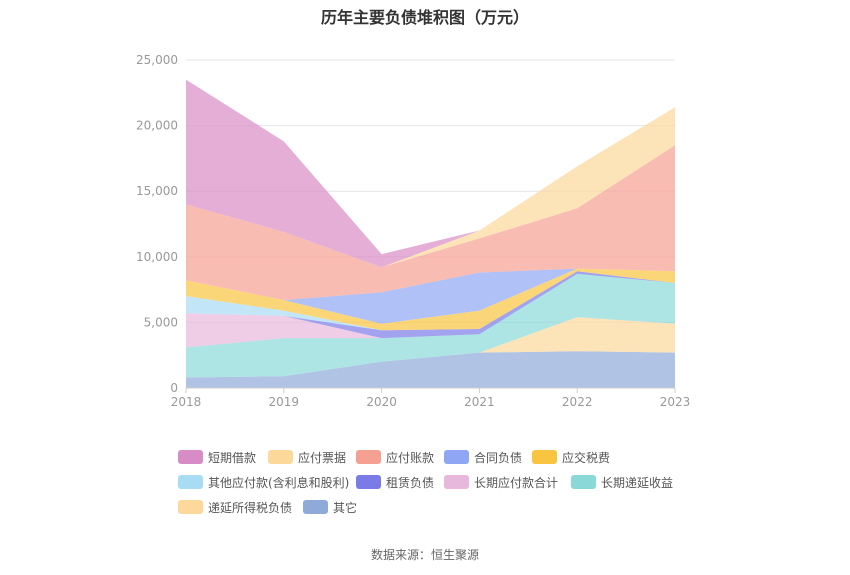  What do you see at coordinates (410, 457) in the screenshot?
I see `legend-label: 应付账款` at bounding box center [410, 457].